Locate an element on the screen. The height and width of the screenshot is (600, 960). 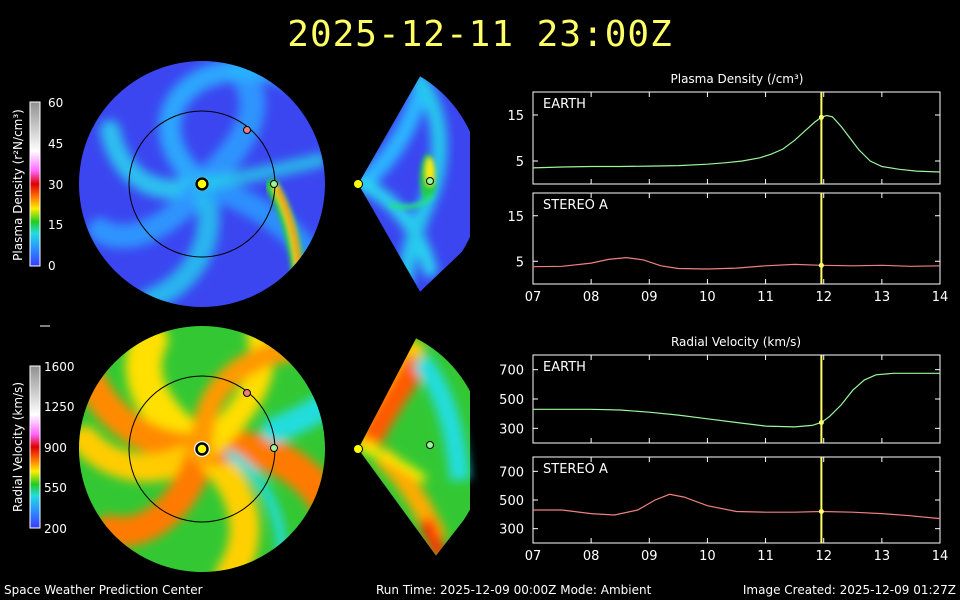
chart-0-panel-1-xtick-label: 13 is located at coordinates (882, 297).